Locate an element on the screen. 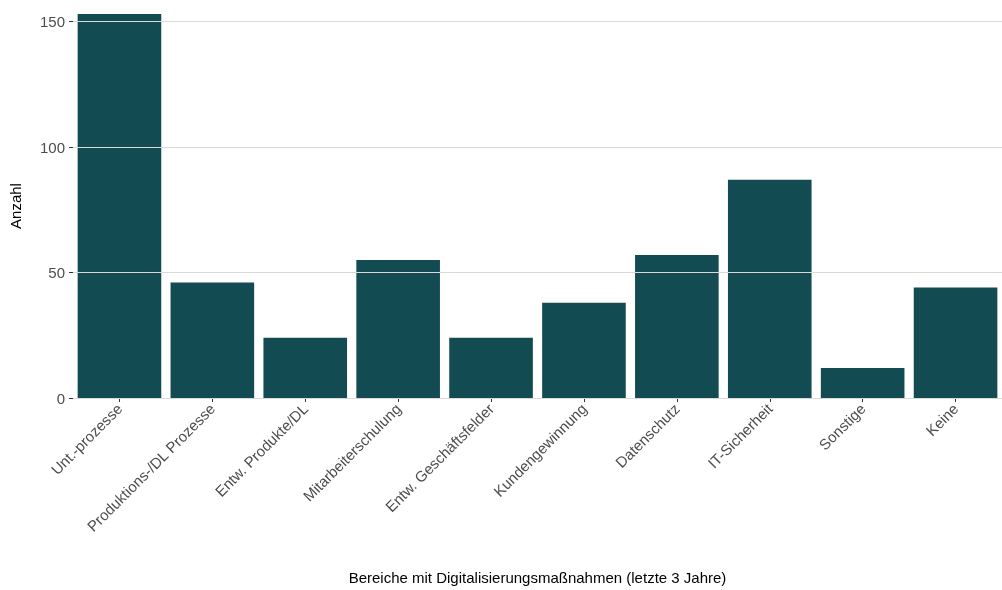 Image resolution: width=1002 pixels, height=590 pixels. y-tick-label: 0 is located at coordinates (60, 398).